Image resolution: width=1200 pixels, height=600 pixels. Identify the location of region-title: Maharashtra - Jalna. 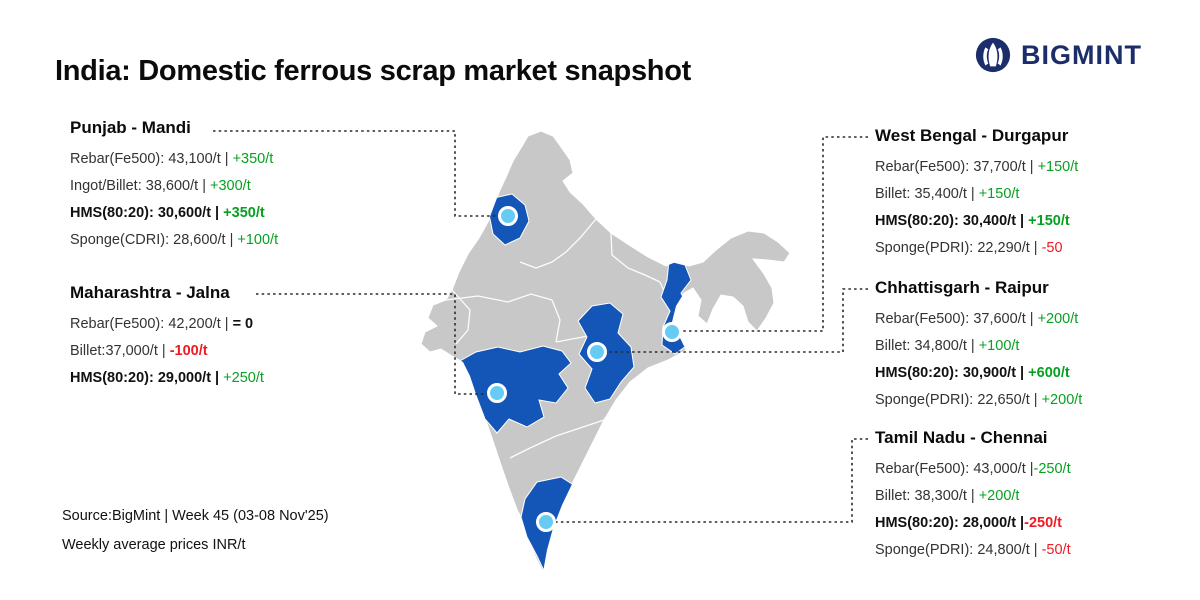
(150, 292).